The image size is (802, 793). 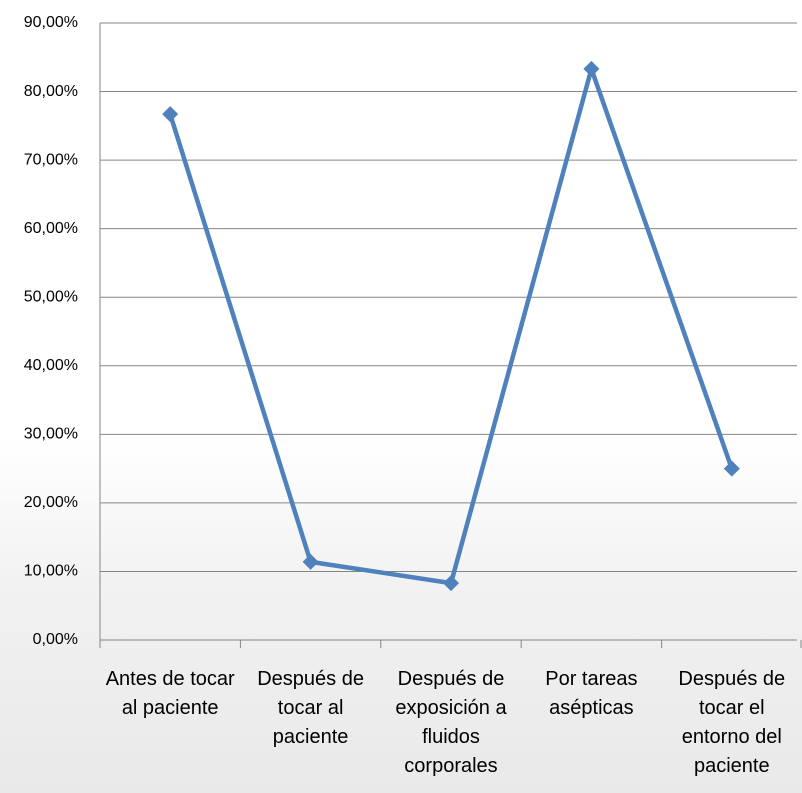 I want to click on y-tick-label: 90,00%, so click(x=51, y=22).